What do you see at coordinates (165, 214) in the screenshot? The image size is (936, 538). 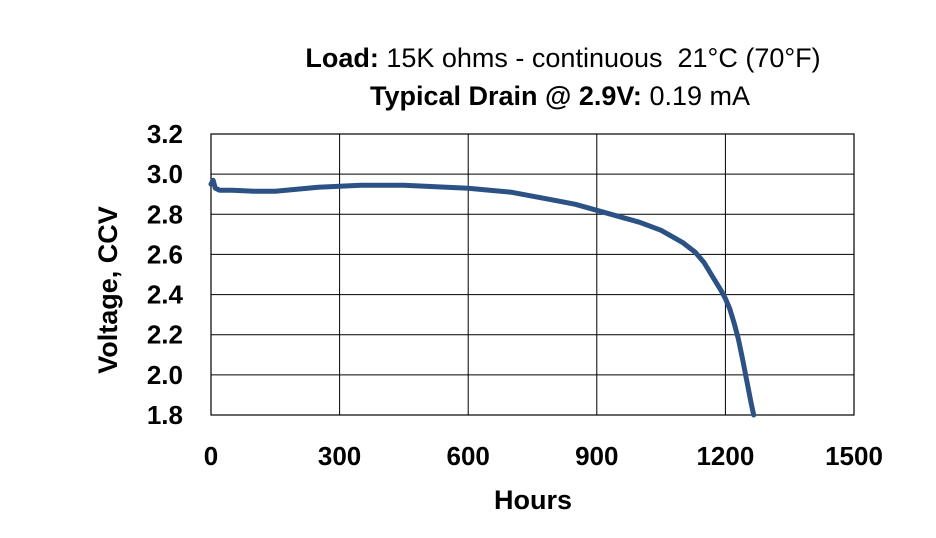 I see `y-tick-label: 2.8` at bounding box center [165, 214].